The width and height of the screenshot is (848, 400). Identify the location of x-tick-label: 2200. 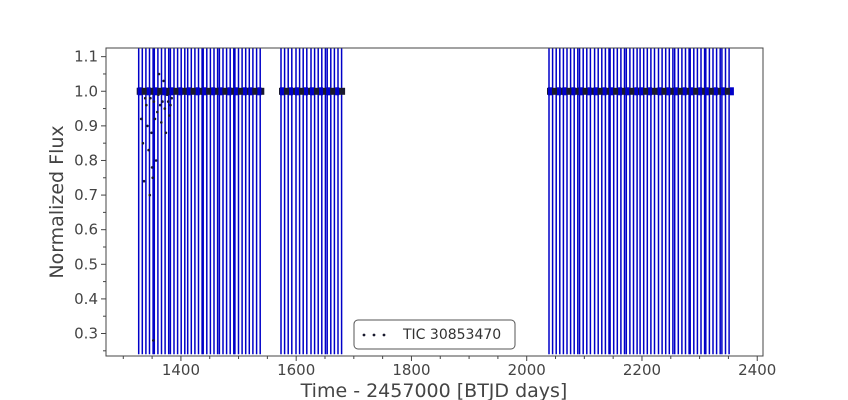
(642, 370).